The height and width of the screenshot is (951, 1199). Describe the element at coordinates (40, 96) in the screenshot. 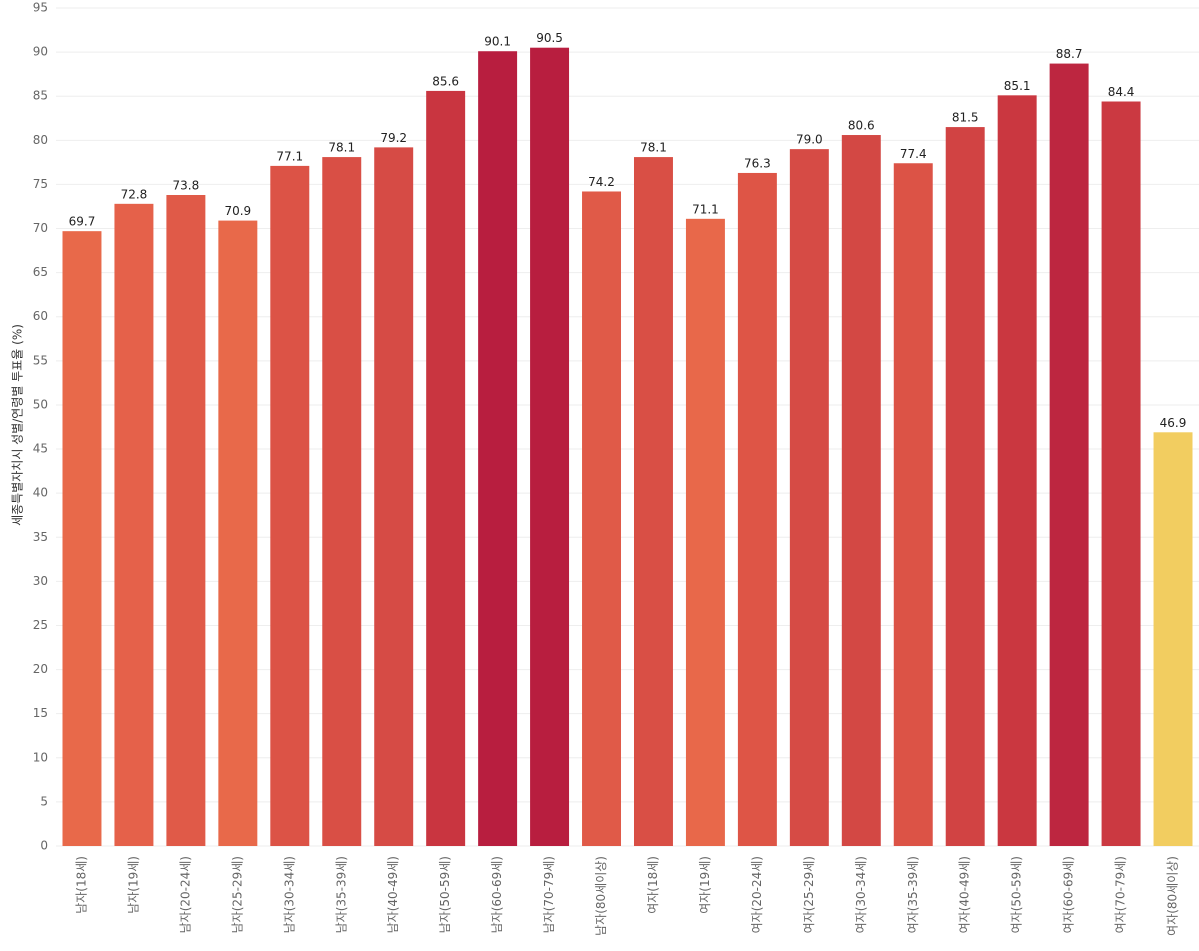

I see `y-tick-label: 85` at that location.